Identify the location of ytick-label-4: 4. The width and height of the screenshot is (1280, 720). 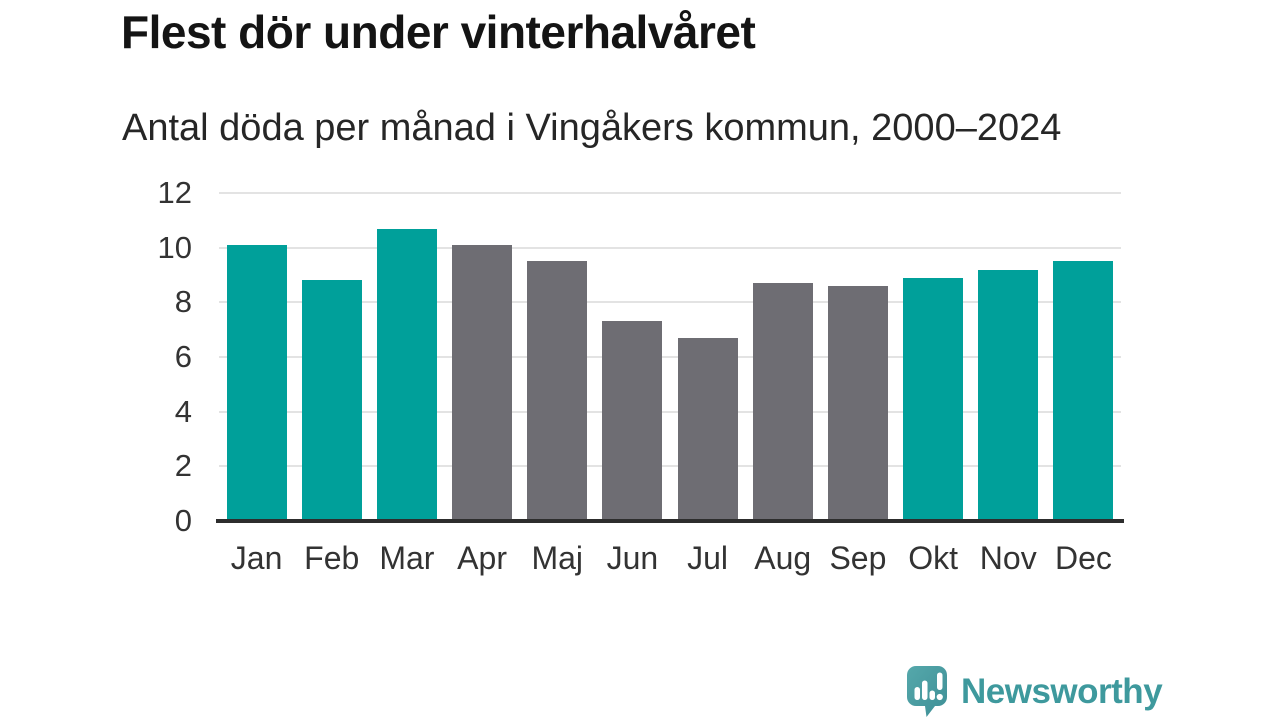
(183, 411).